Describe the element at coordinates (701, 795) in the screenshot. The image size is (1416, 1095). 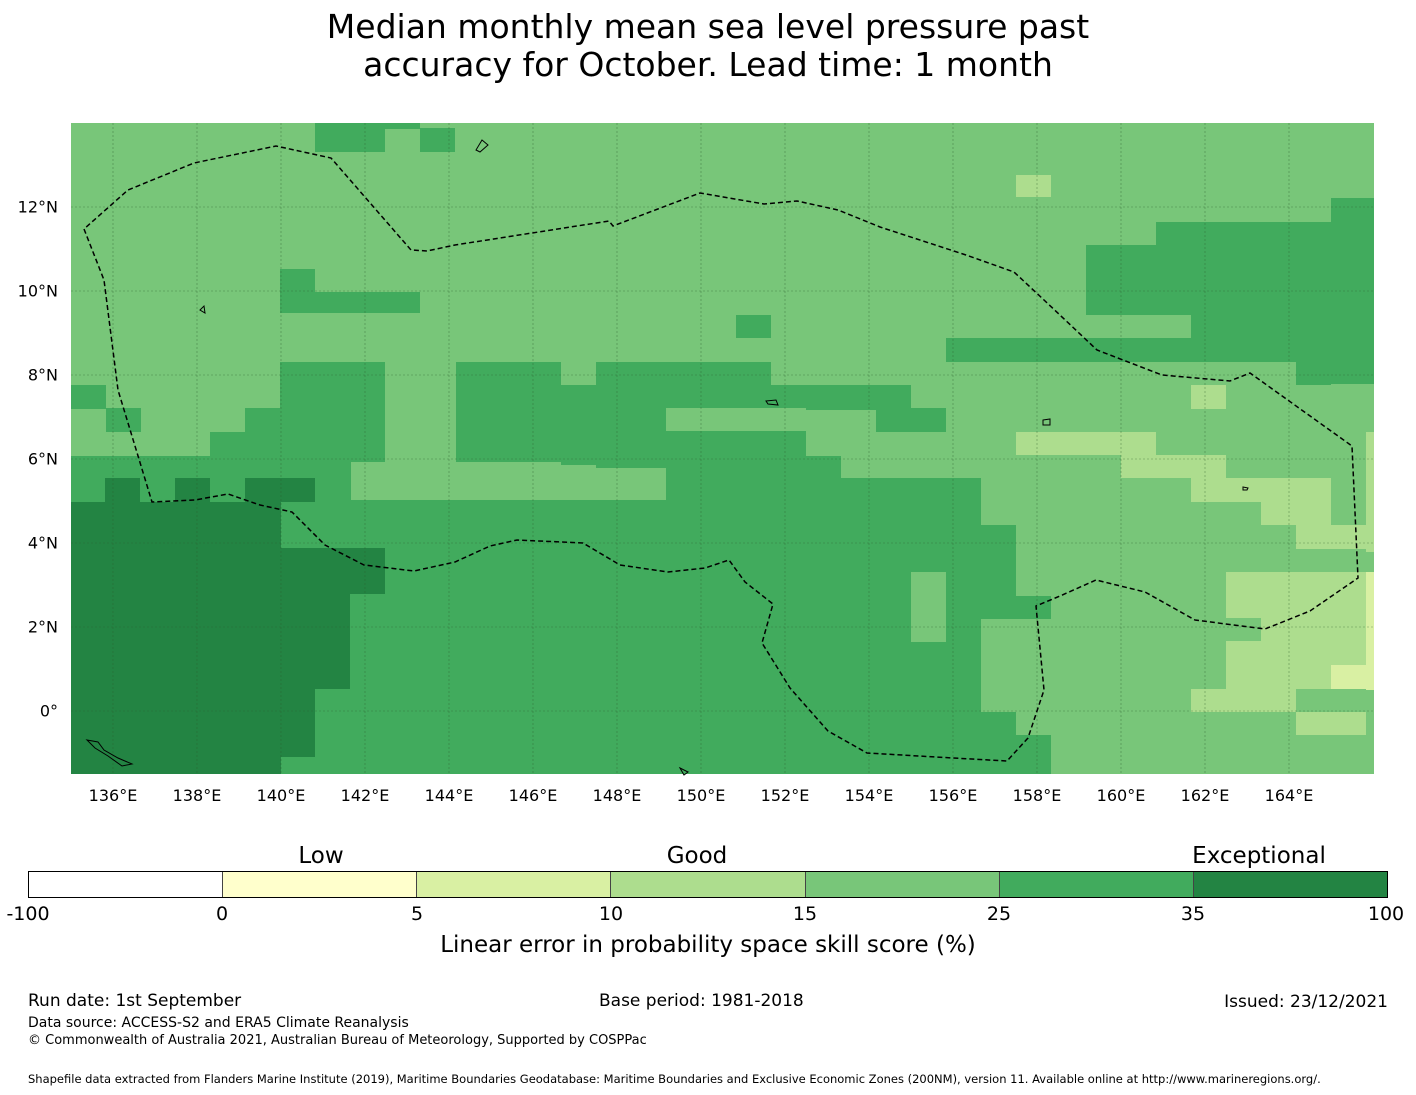
I see `longitude-label: 150°E` at that location.